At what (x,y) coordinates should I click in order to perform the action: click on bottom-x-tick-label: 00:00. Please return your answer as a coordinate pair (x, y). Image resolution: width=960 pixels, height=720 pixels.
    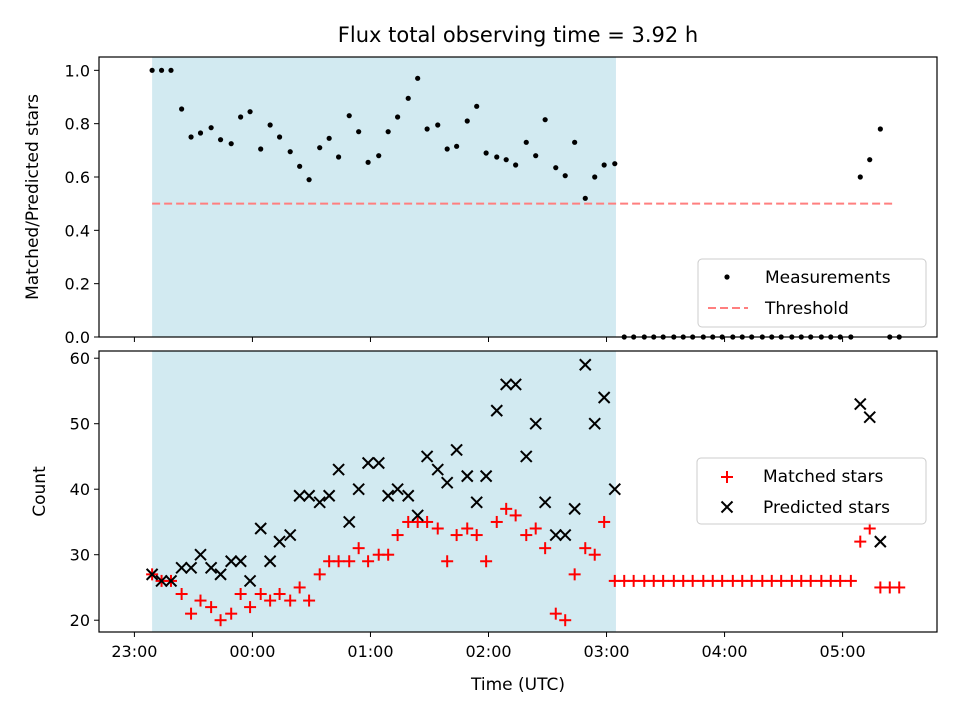
    Looking at the image, I should click on (252, 651).